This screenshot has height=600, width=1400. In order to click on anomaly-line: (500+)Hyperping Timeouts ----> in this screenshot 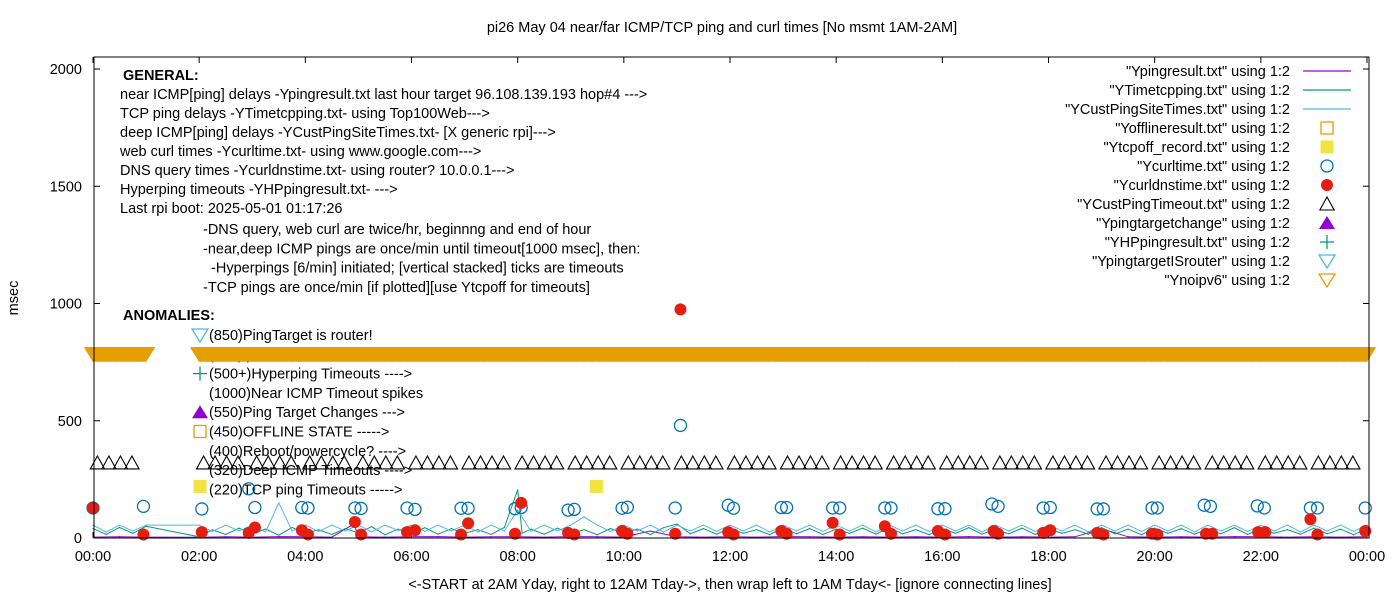, I will do `click(310, 375)`.